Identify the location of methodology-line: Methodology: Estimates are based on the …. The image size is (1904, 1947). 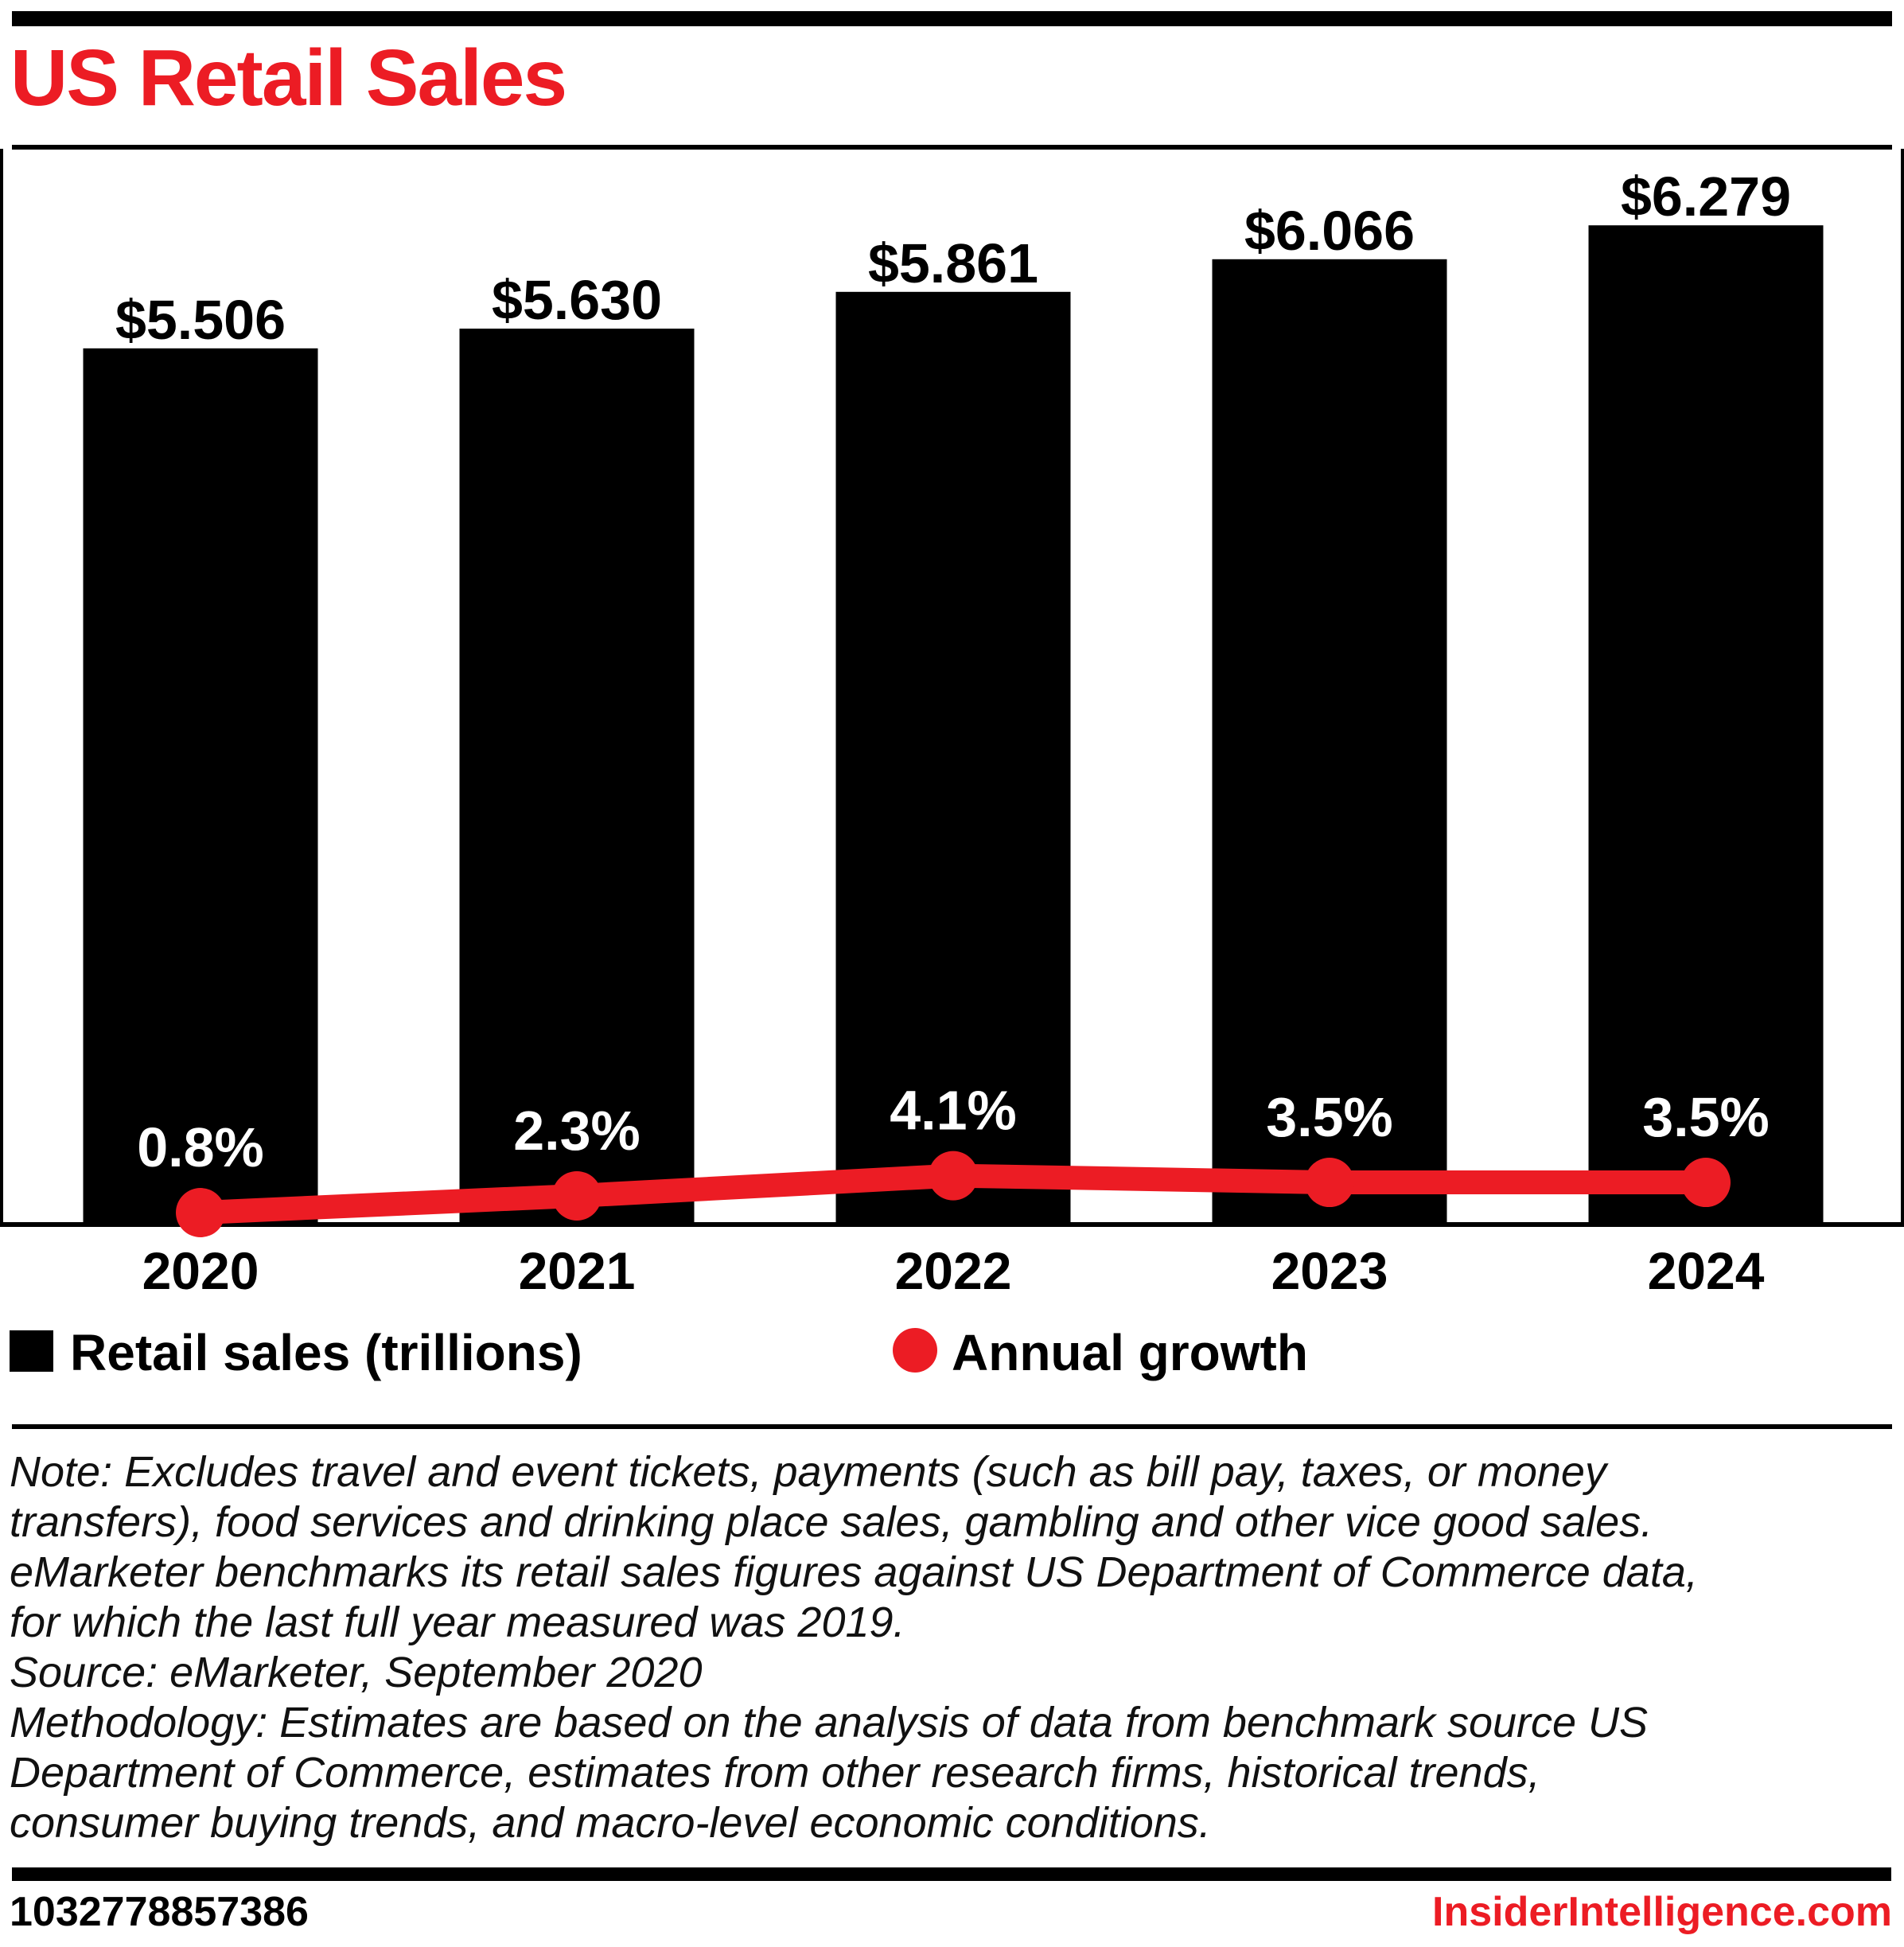
(829, 1722).